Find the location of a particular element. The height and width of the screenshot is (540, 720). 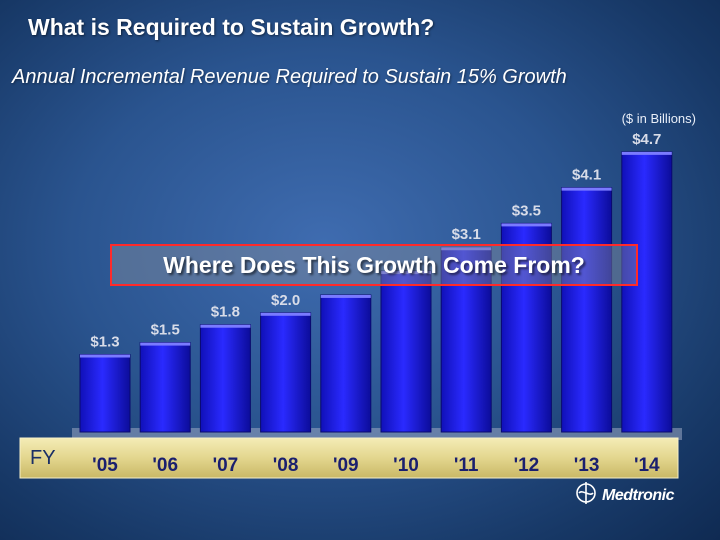

value-label: $4.1 is located at coordinates (586, 175).